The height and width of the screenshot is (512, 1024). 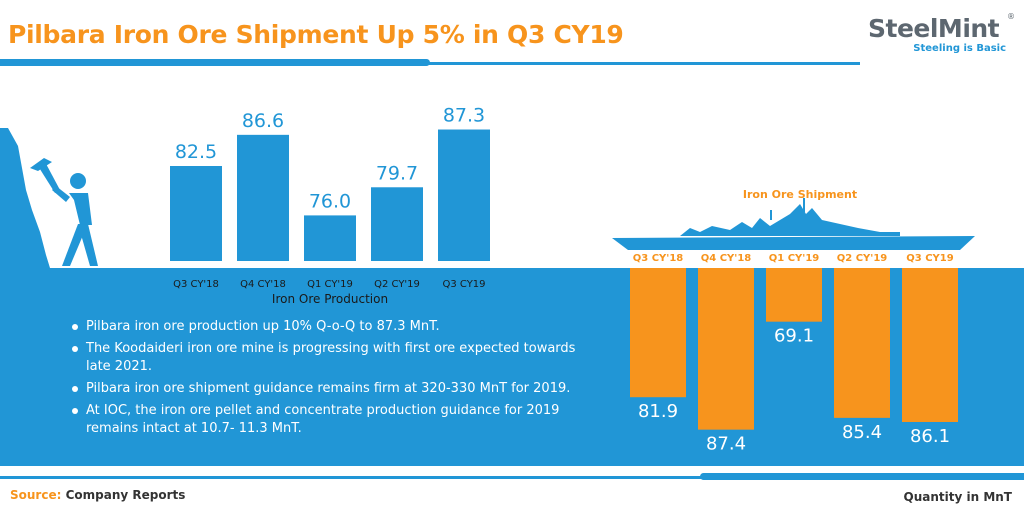 I want to click on shipment-category-label: Q3 CY19, so click(x=929, y=258).